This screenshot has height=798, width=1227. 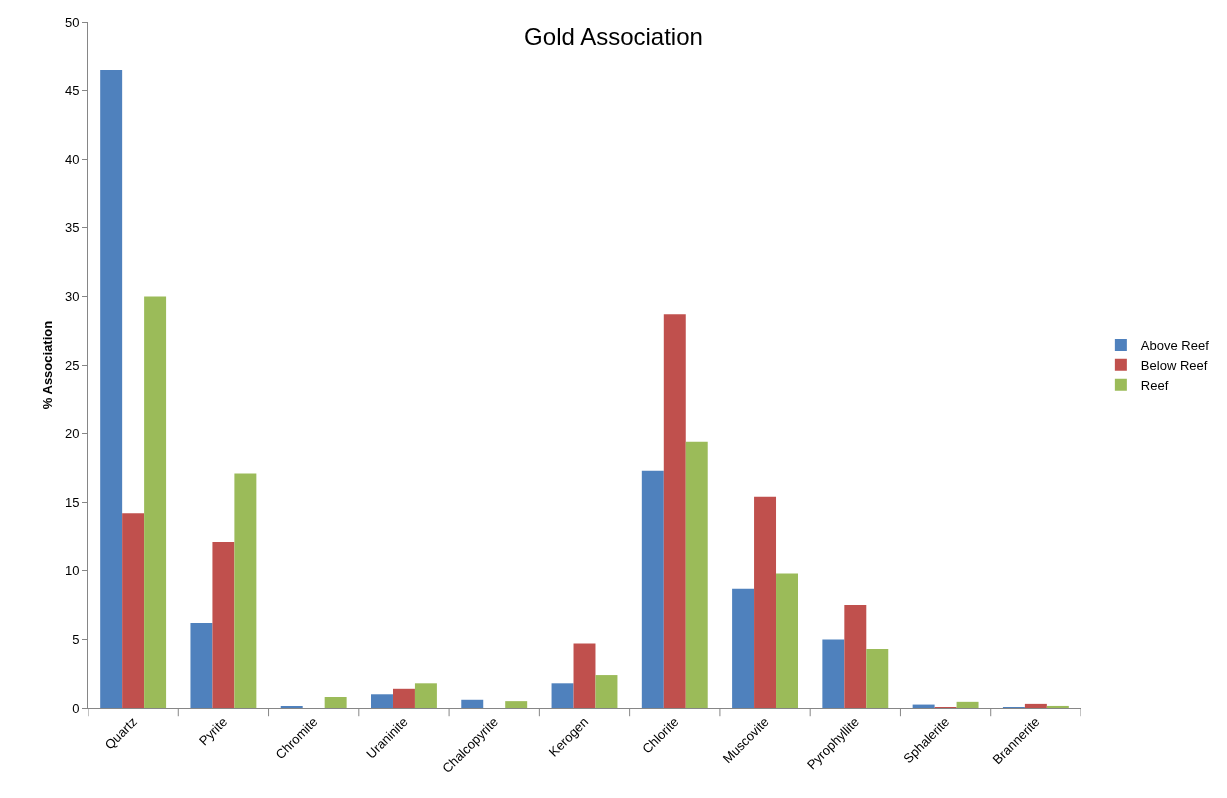 I want to click on legend-label: Above Reef, so click(x=1175, y=346).